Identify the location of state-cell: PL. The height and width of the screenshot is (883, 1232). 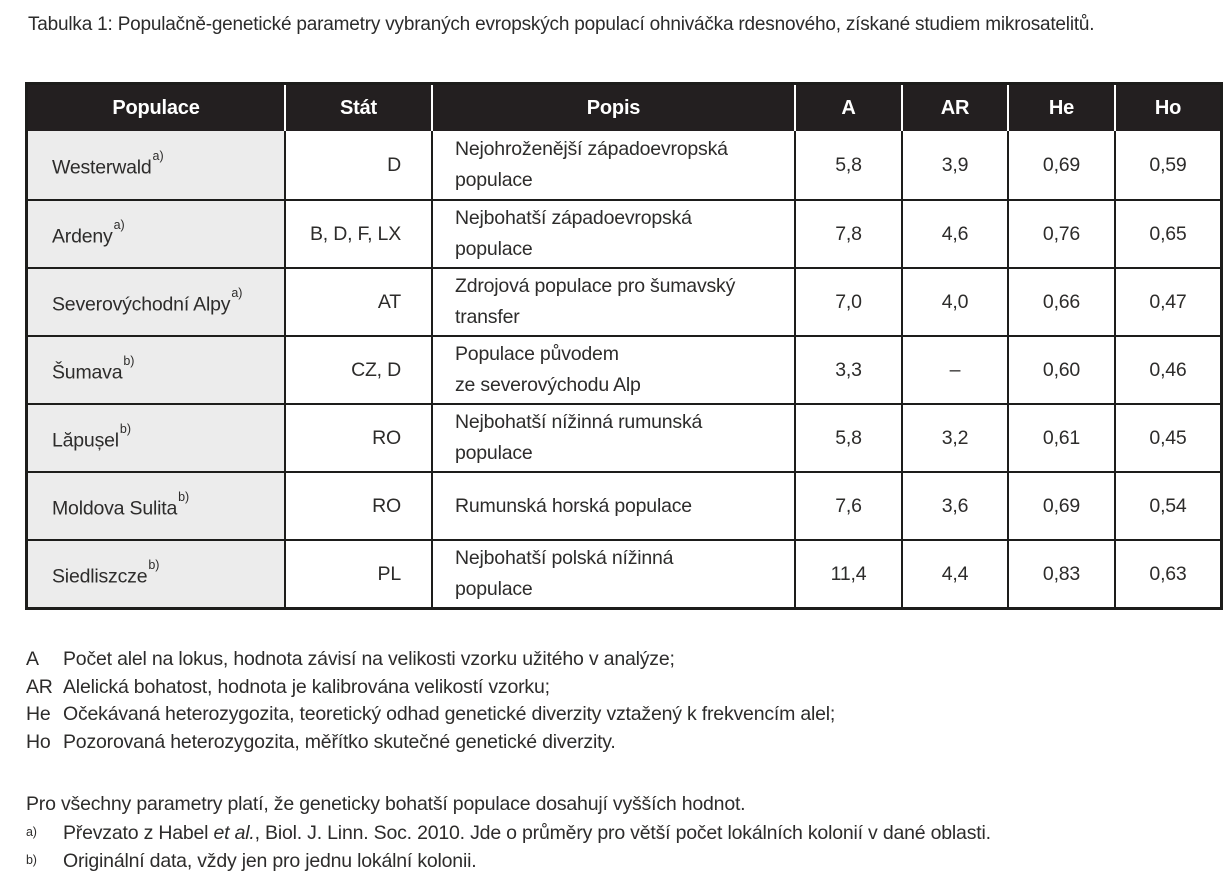
(357, 573).